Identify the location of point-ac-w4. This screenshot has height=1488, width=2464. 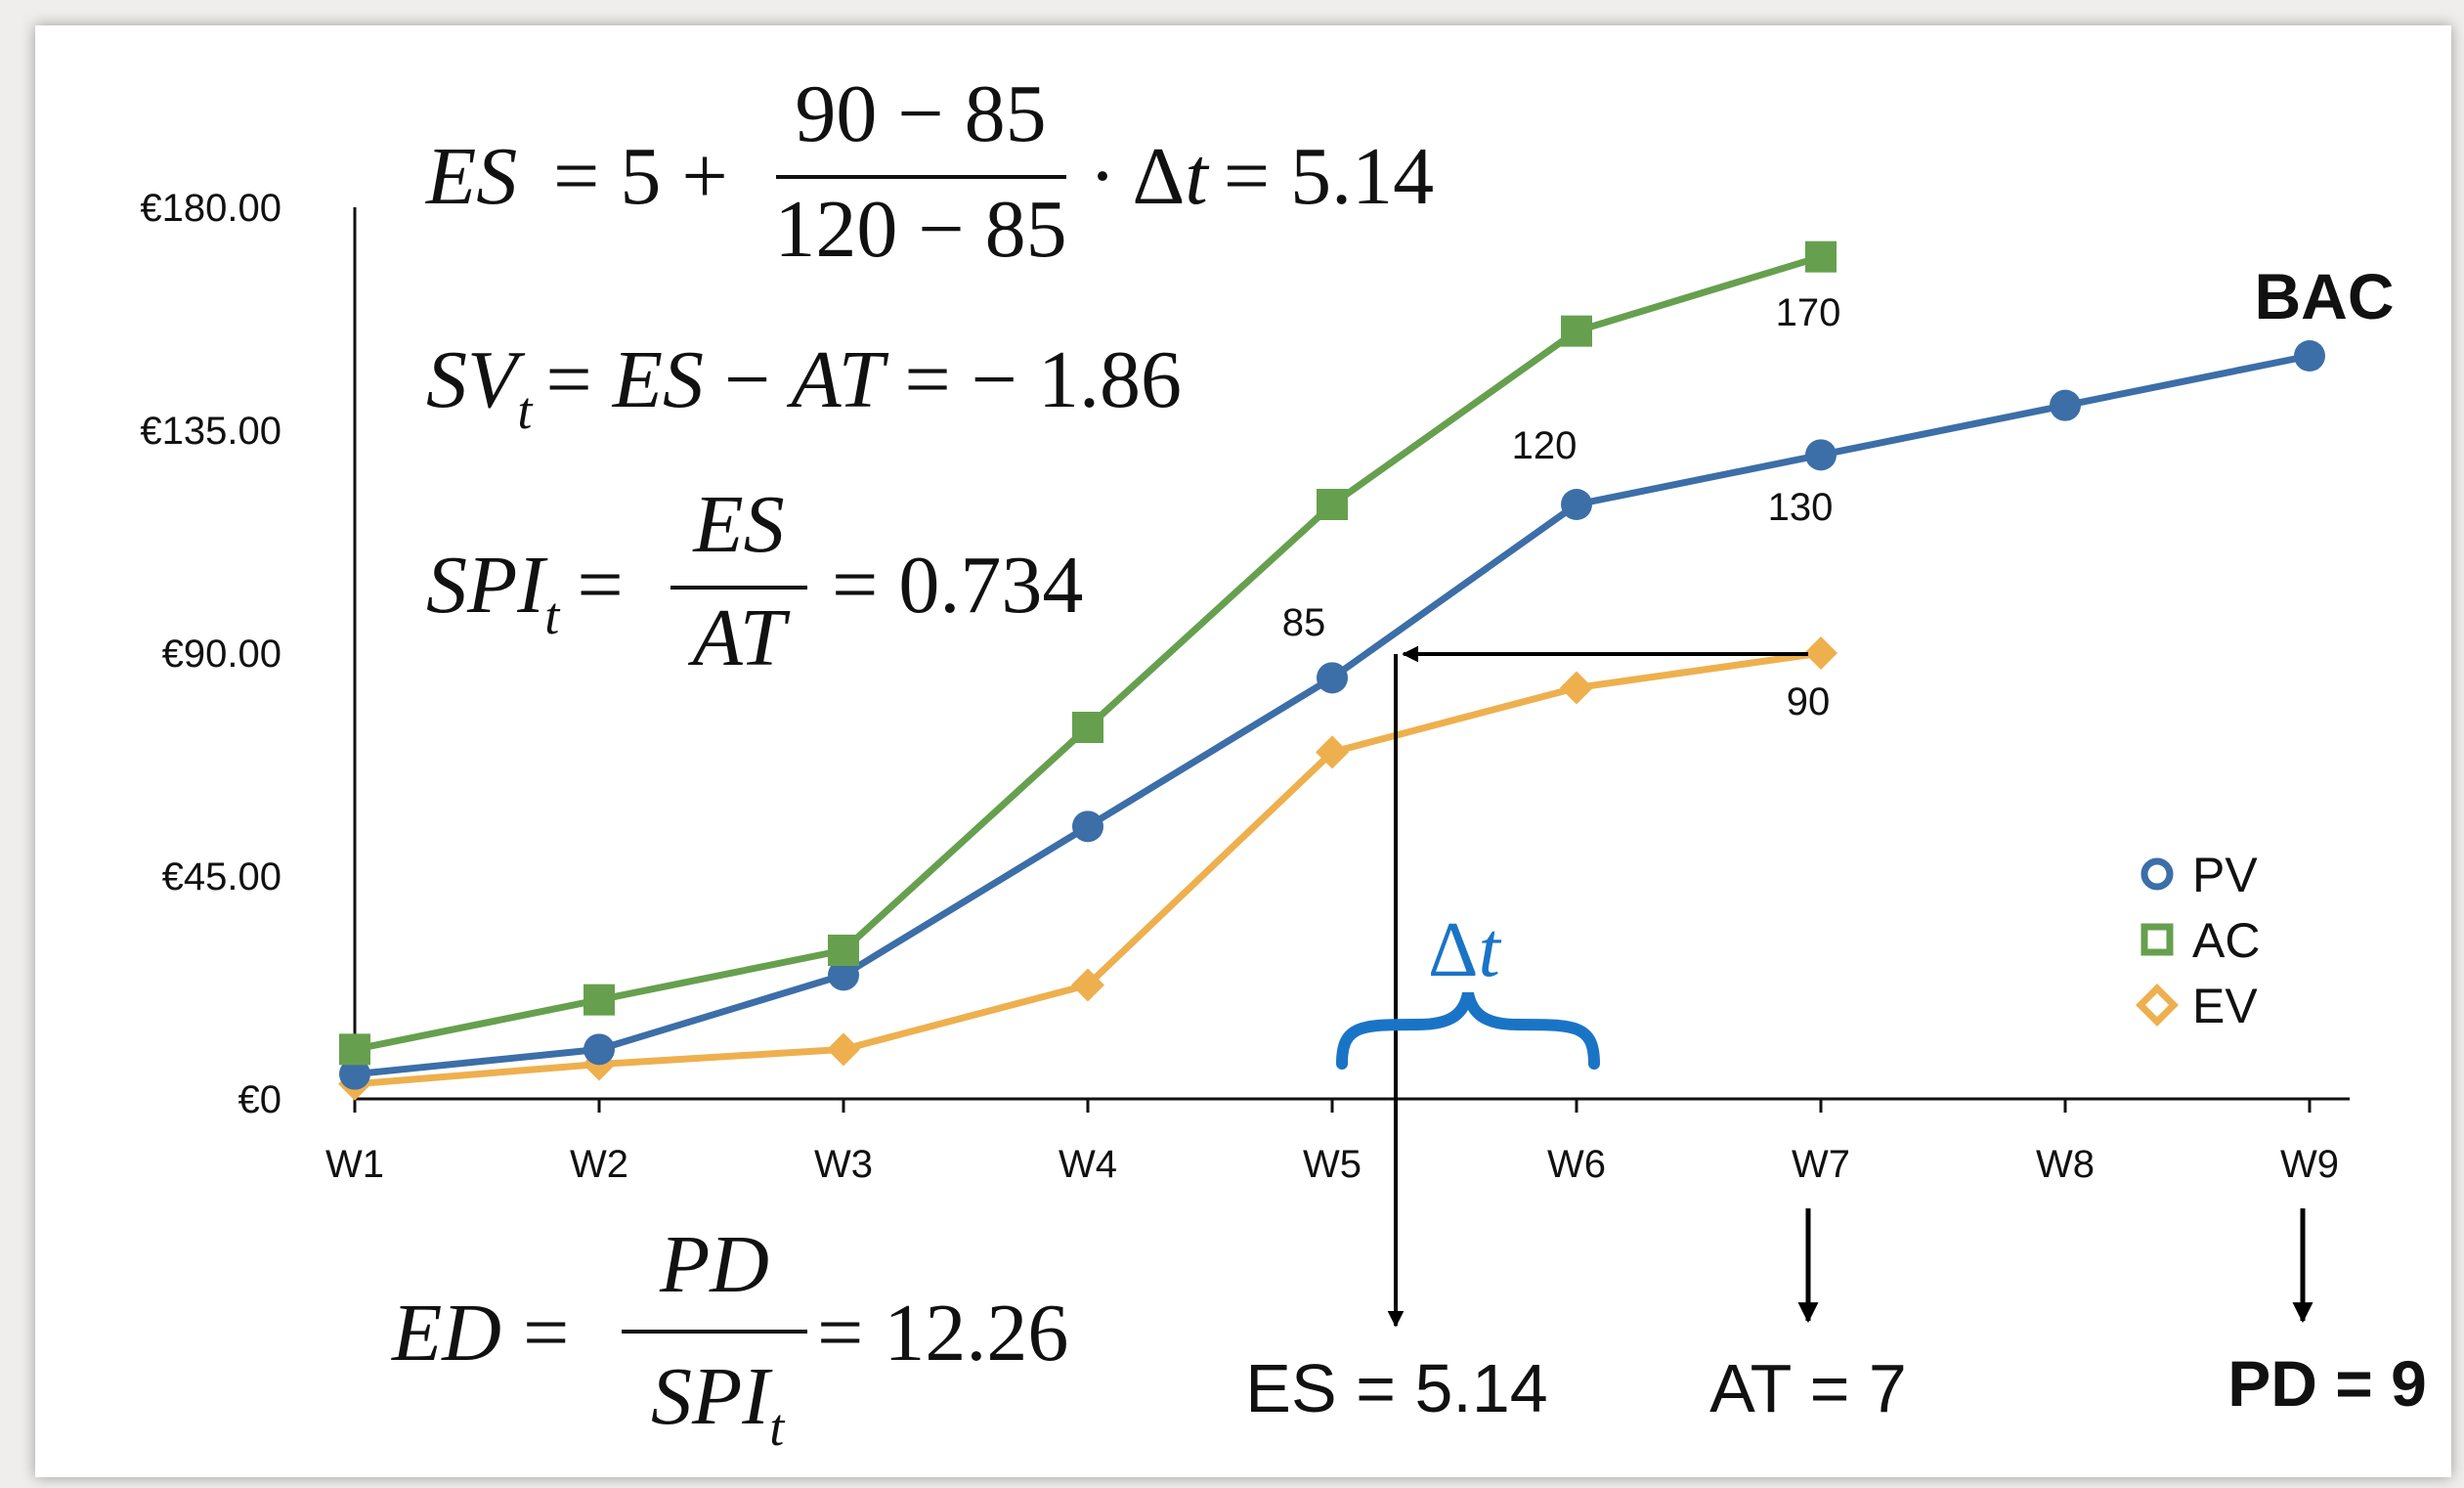
(1087, 727).